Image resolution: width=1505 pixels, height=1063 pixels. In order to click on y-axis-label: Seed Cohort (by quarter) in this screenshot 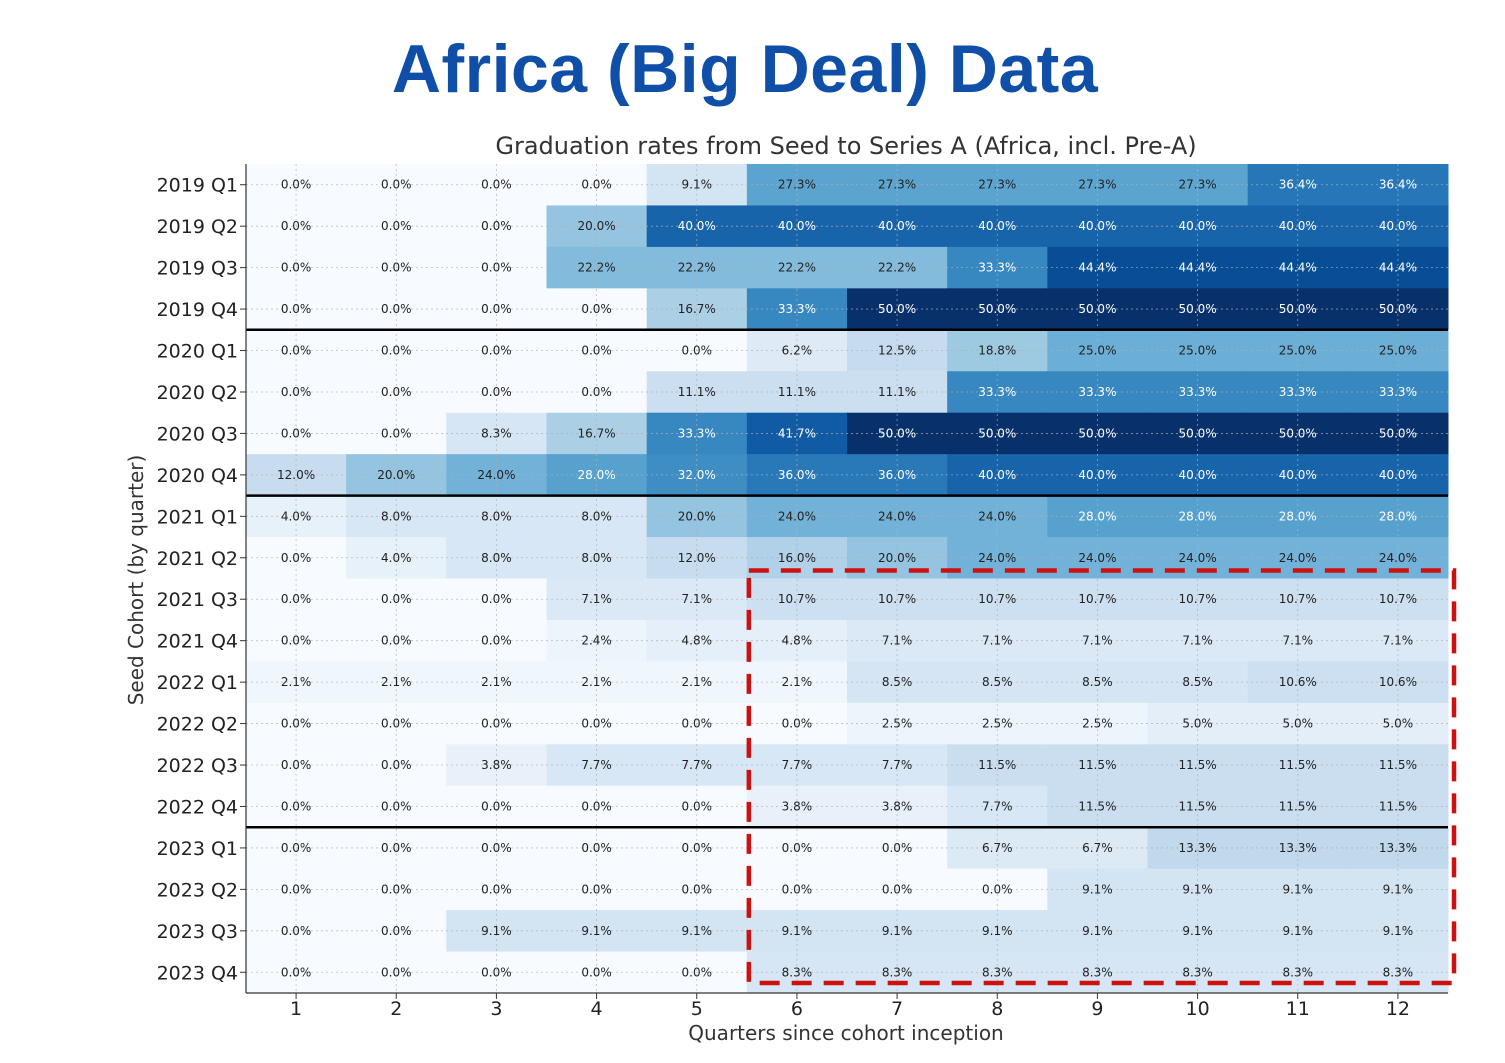, I will do `click(136, 580)`.